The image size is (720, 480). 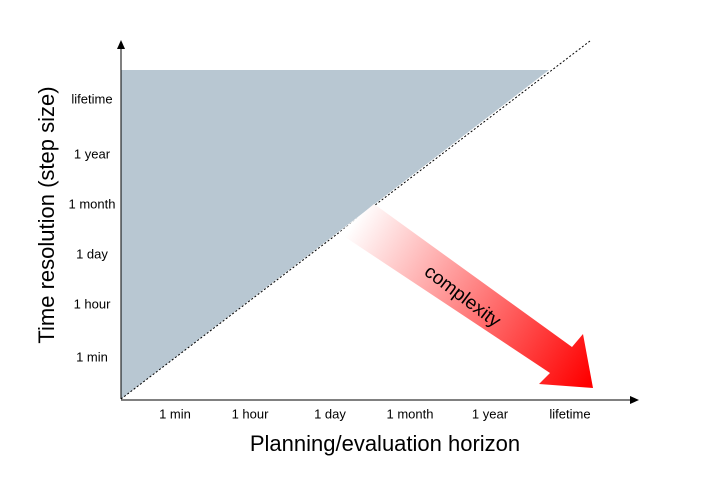 I want to click on x-tick-label: 1 year, so click(x=490, y=413).